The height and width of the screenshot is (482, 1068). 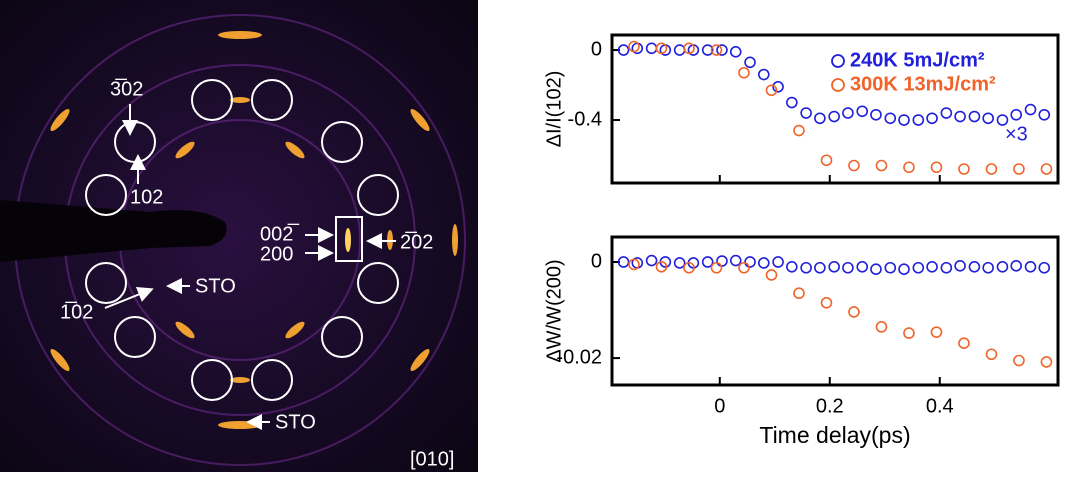 What do you see at coordinates (585, 119) in the screenshot?
I see `y-tick-label: -0.4` at bounding box center [585, 119].